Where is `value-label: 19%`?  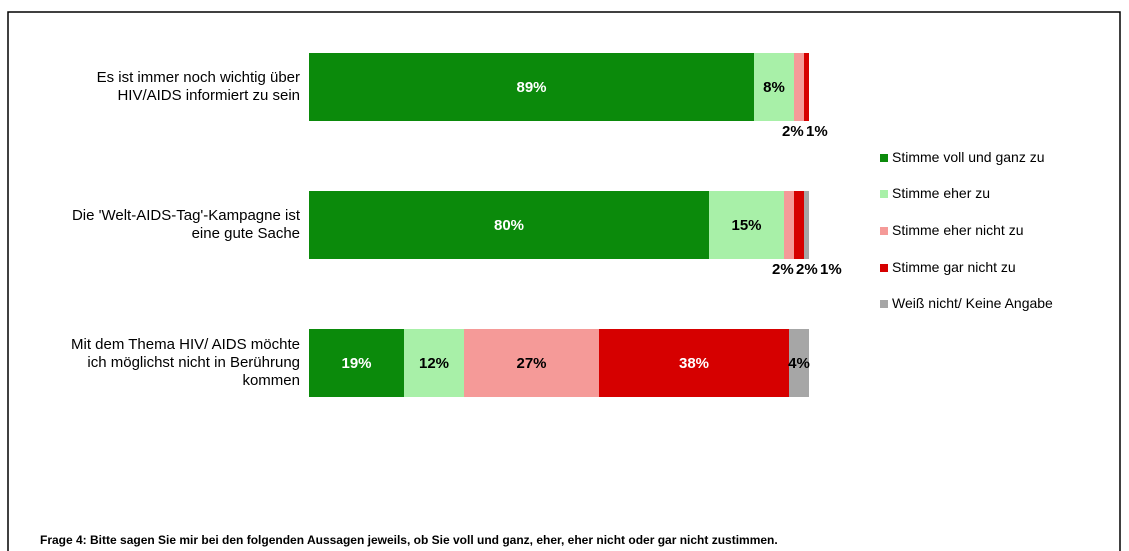 value-label: 19% is located at coordinates (356, 363).